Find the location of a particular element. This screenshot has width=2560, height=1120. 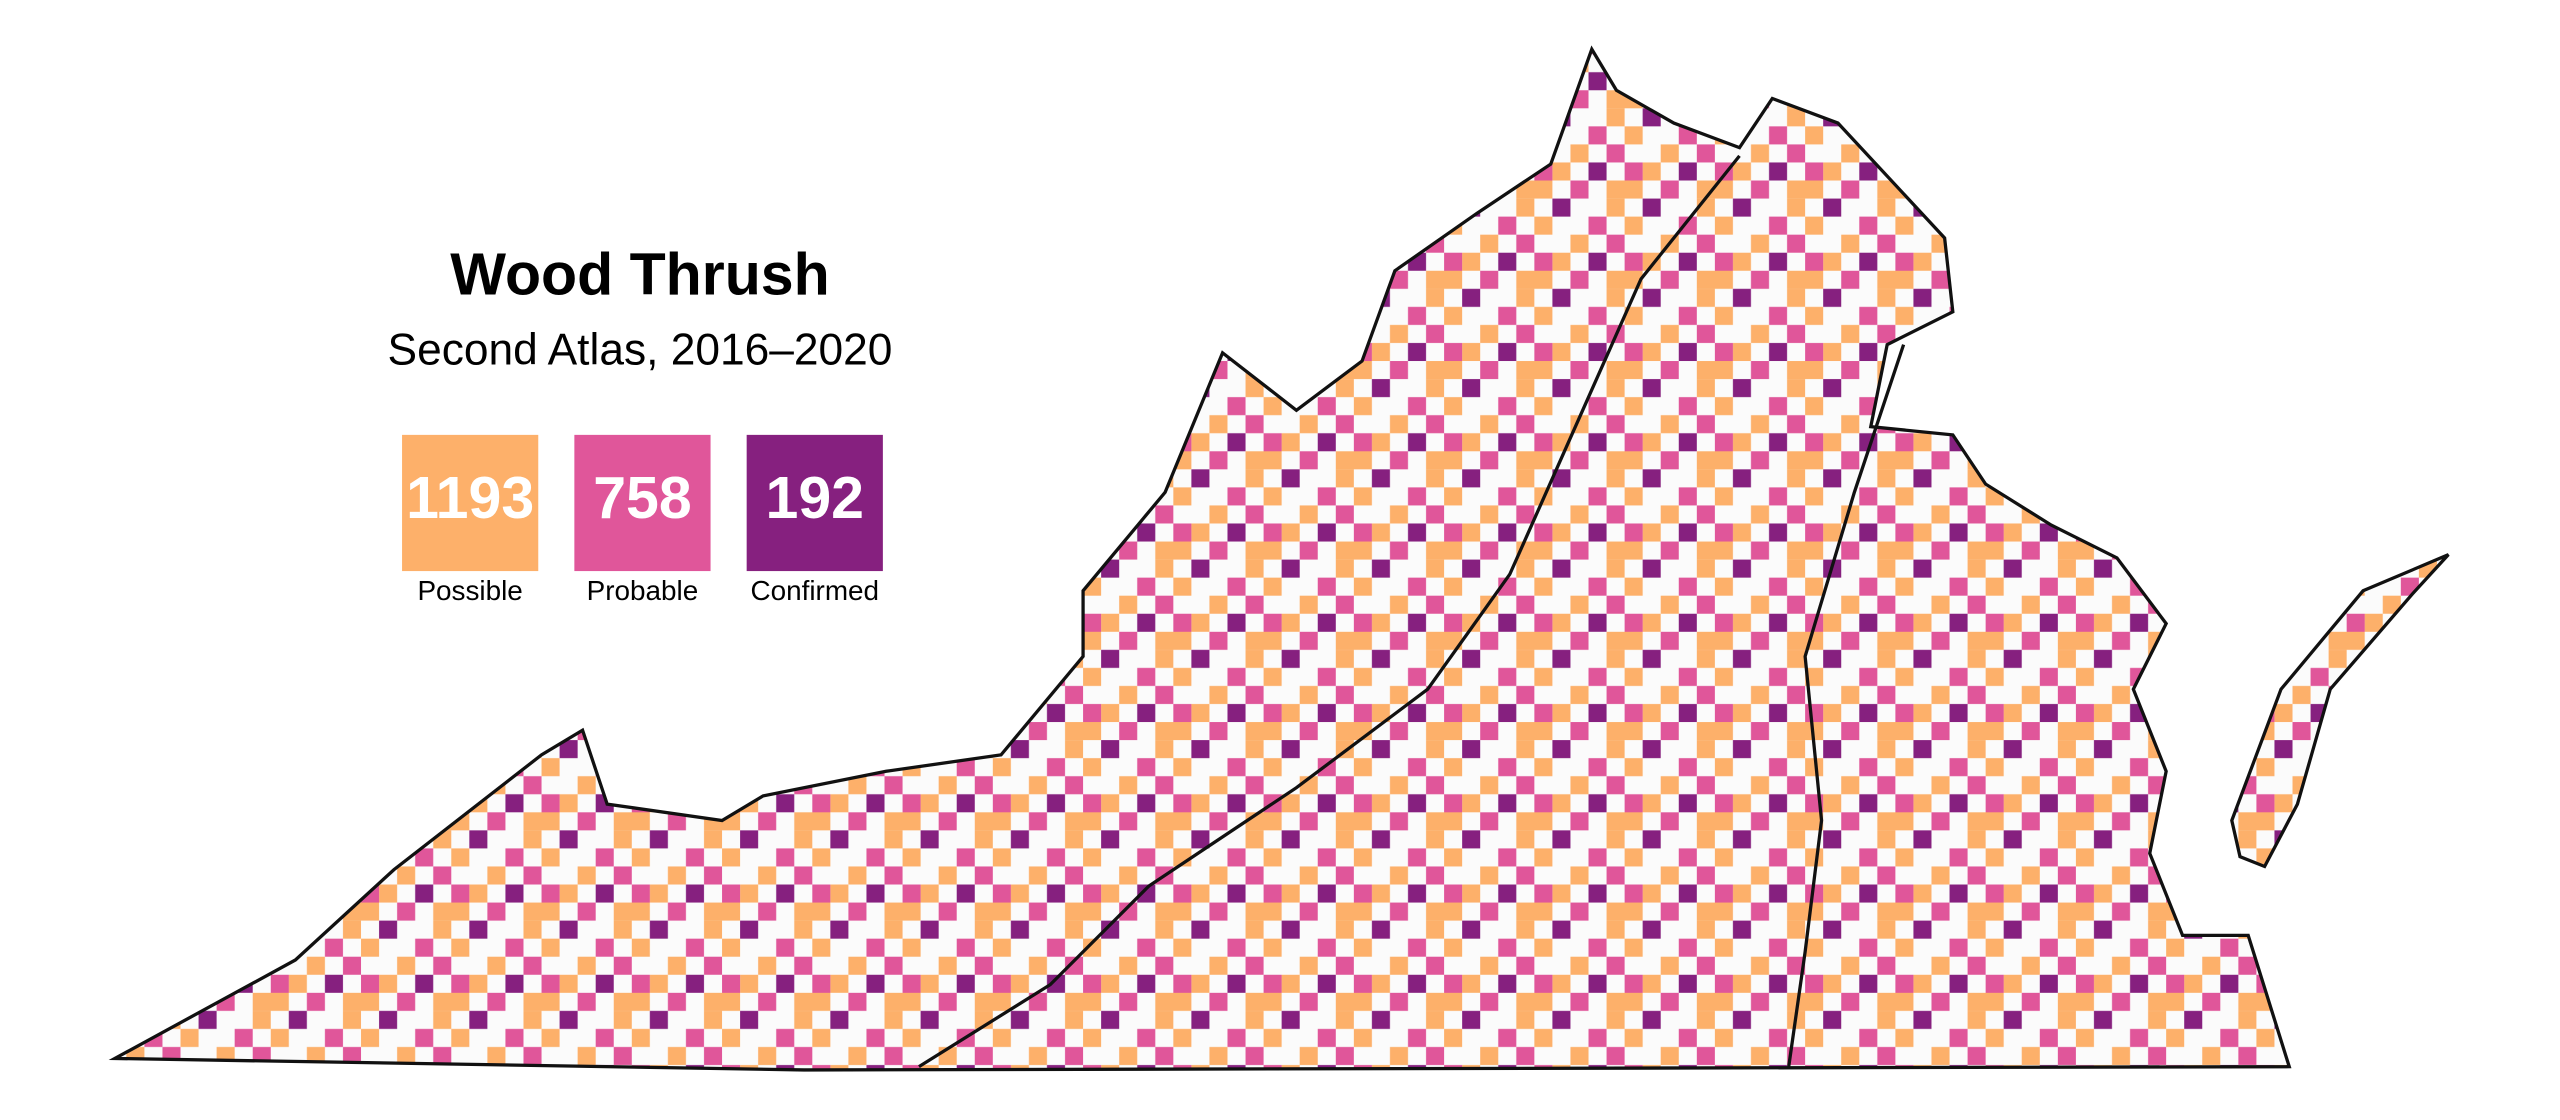

legend-count: 1193 is located at coordinates (470, 498).